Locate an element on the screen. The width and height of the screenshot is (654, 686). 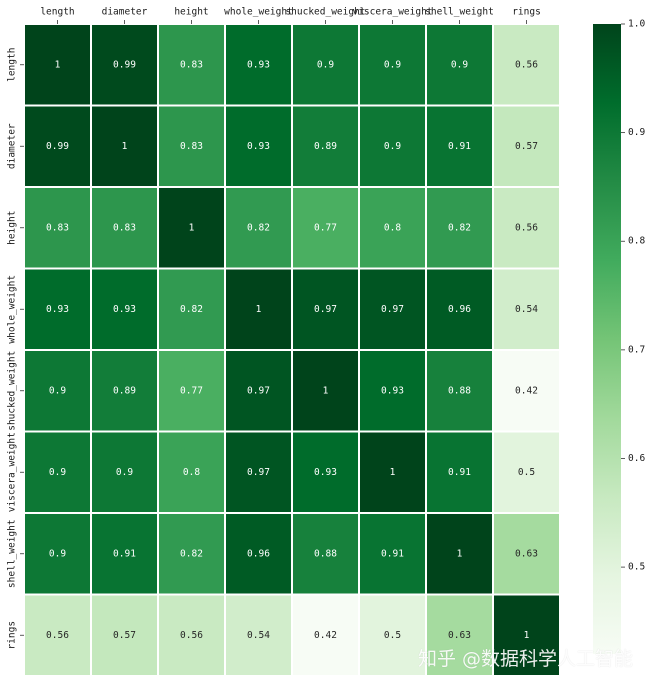
heatmap-cell-whole_weight-whole_weight is located at coordinates (258, 309).